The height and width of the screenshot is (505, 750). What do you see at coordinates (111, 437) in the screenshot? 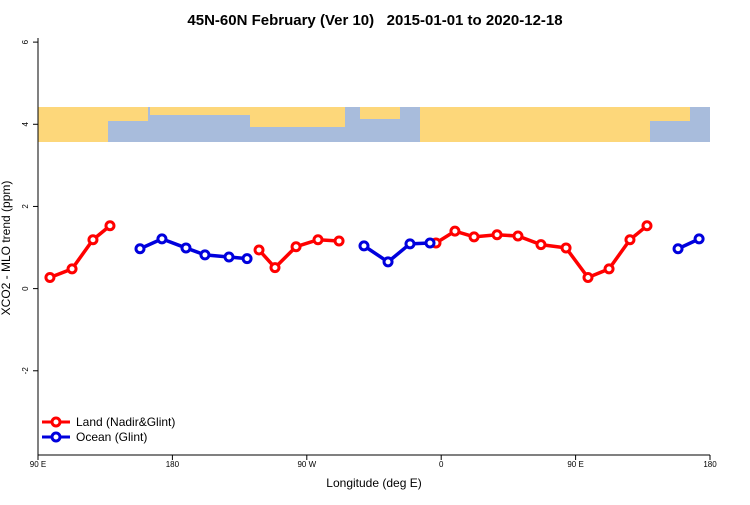
I see `legend-label: Ocean (Glint)` at bounding box center [111, 437].